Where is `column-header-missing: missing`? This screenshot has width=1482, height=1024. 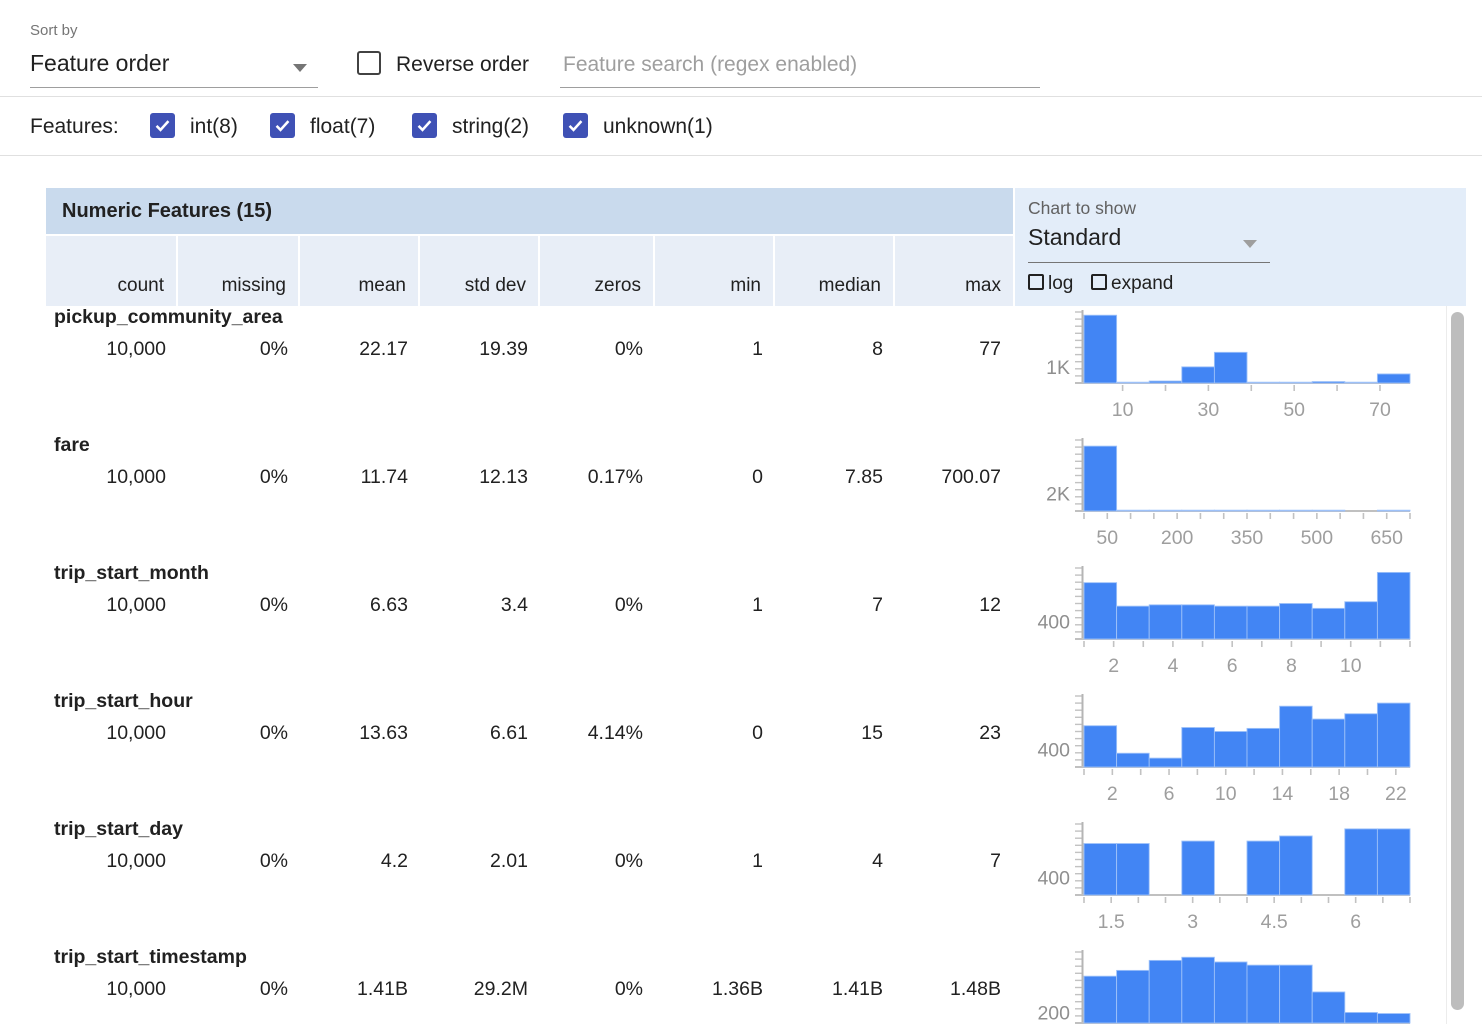 column-header-missing: missing is located at coordinates (238, 271).